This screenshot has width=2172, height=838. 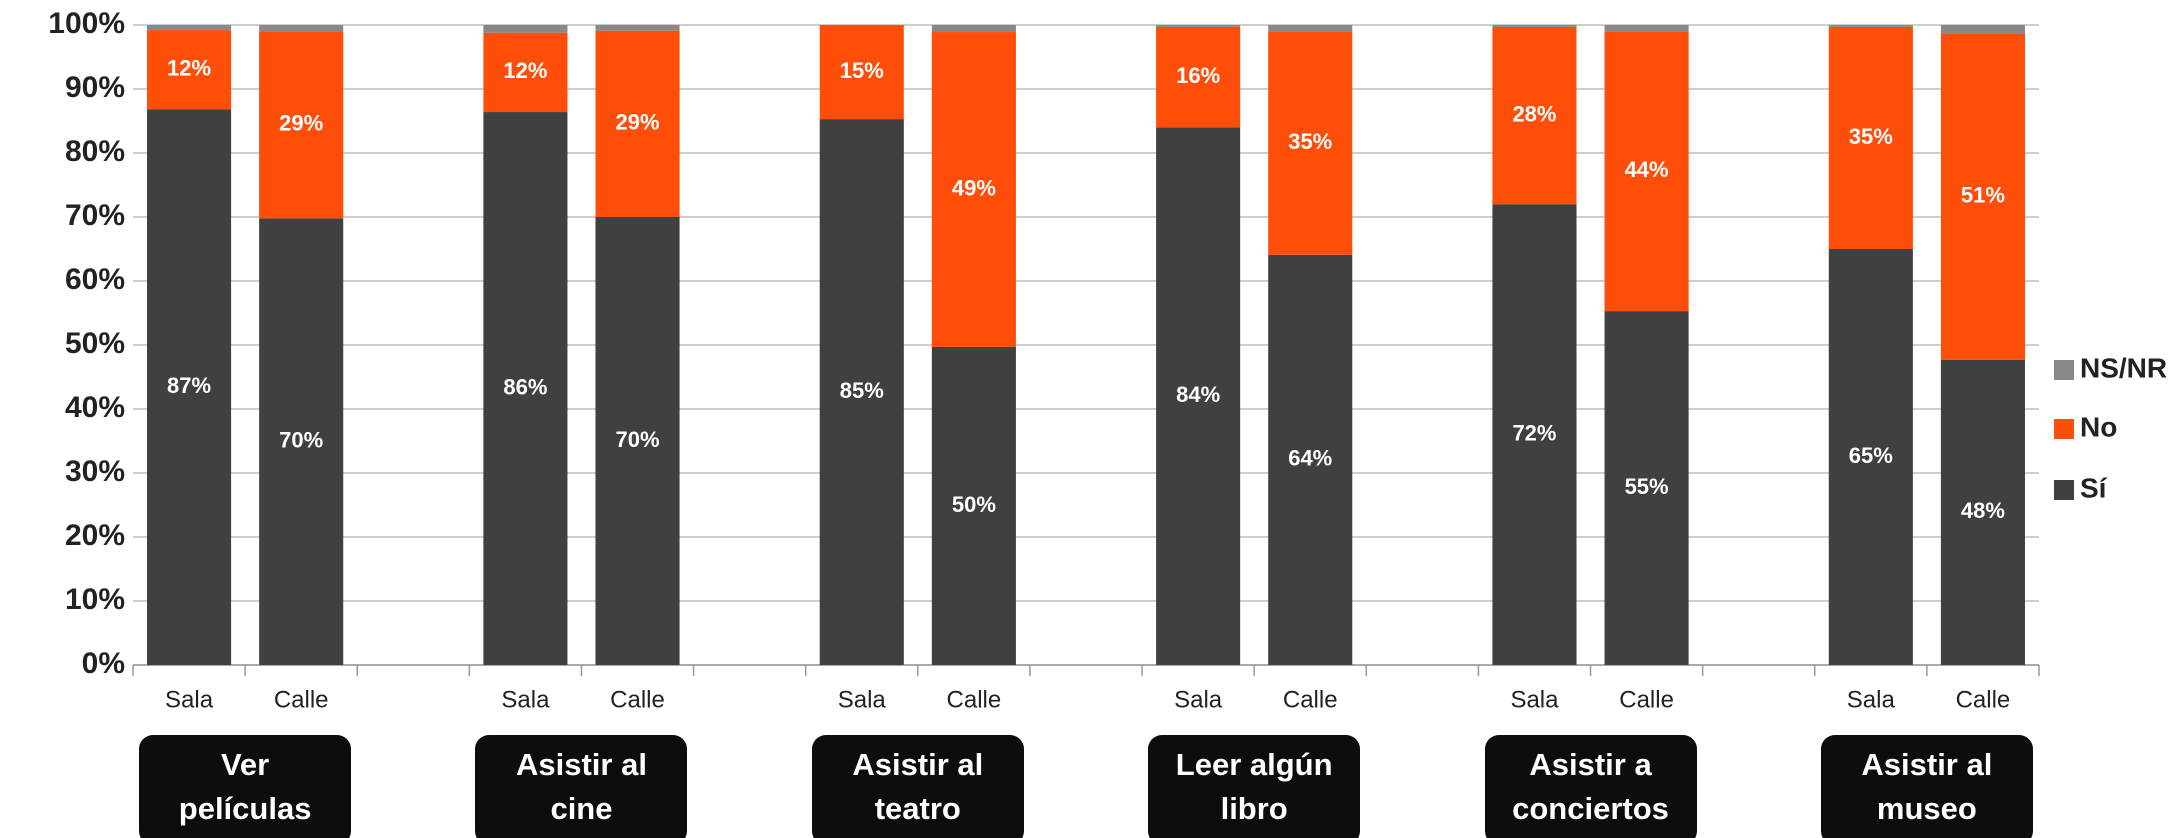 I want to click on data-label: 64%, so click(x=1310, y=458).